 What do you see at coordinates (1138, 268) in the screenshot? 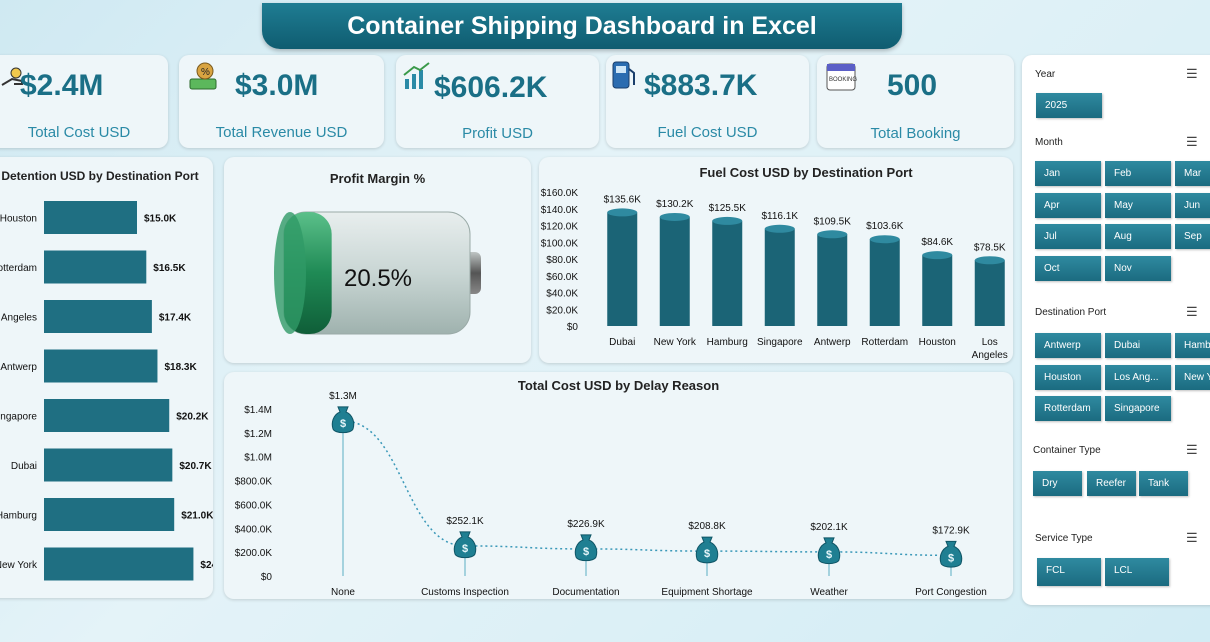
I see `slicer-item: Nov` at bounding box center [1138, 268].